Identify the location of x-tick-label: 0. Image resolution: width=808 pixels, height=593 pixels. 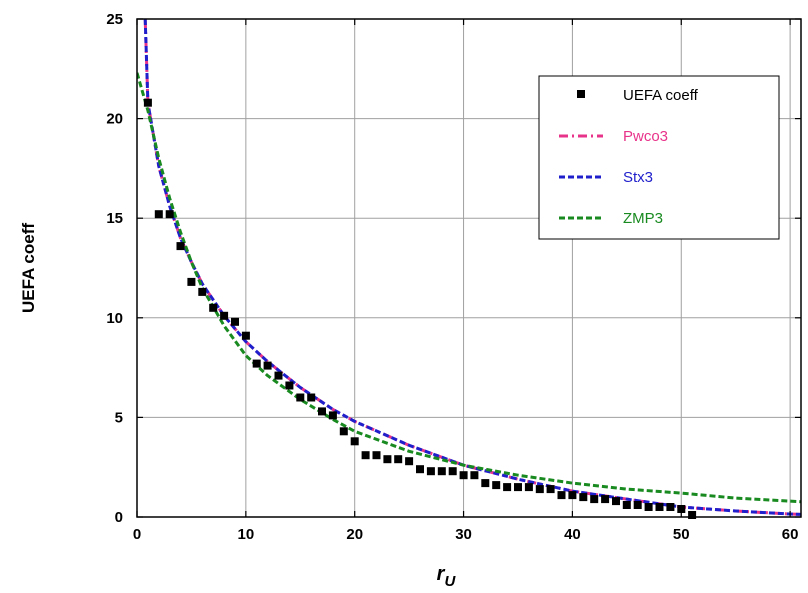
(137, 534).